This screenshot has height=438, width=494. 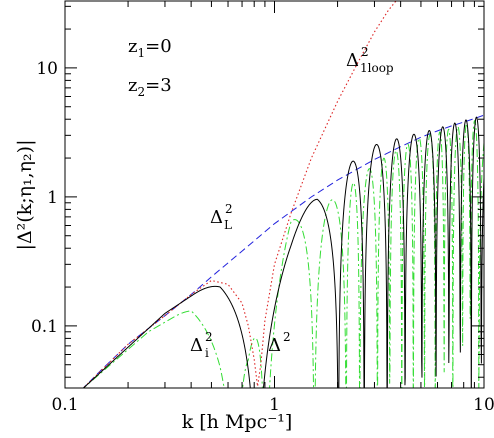 I want to click on label-delta-total: Δ 2, so click(x=279, y=343).